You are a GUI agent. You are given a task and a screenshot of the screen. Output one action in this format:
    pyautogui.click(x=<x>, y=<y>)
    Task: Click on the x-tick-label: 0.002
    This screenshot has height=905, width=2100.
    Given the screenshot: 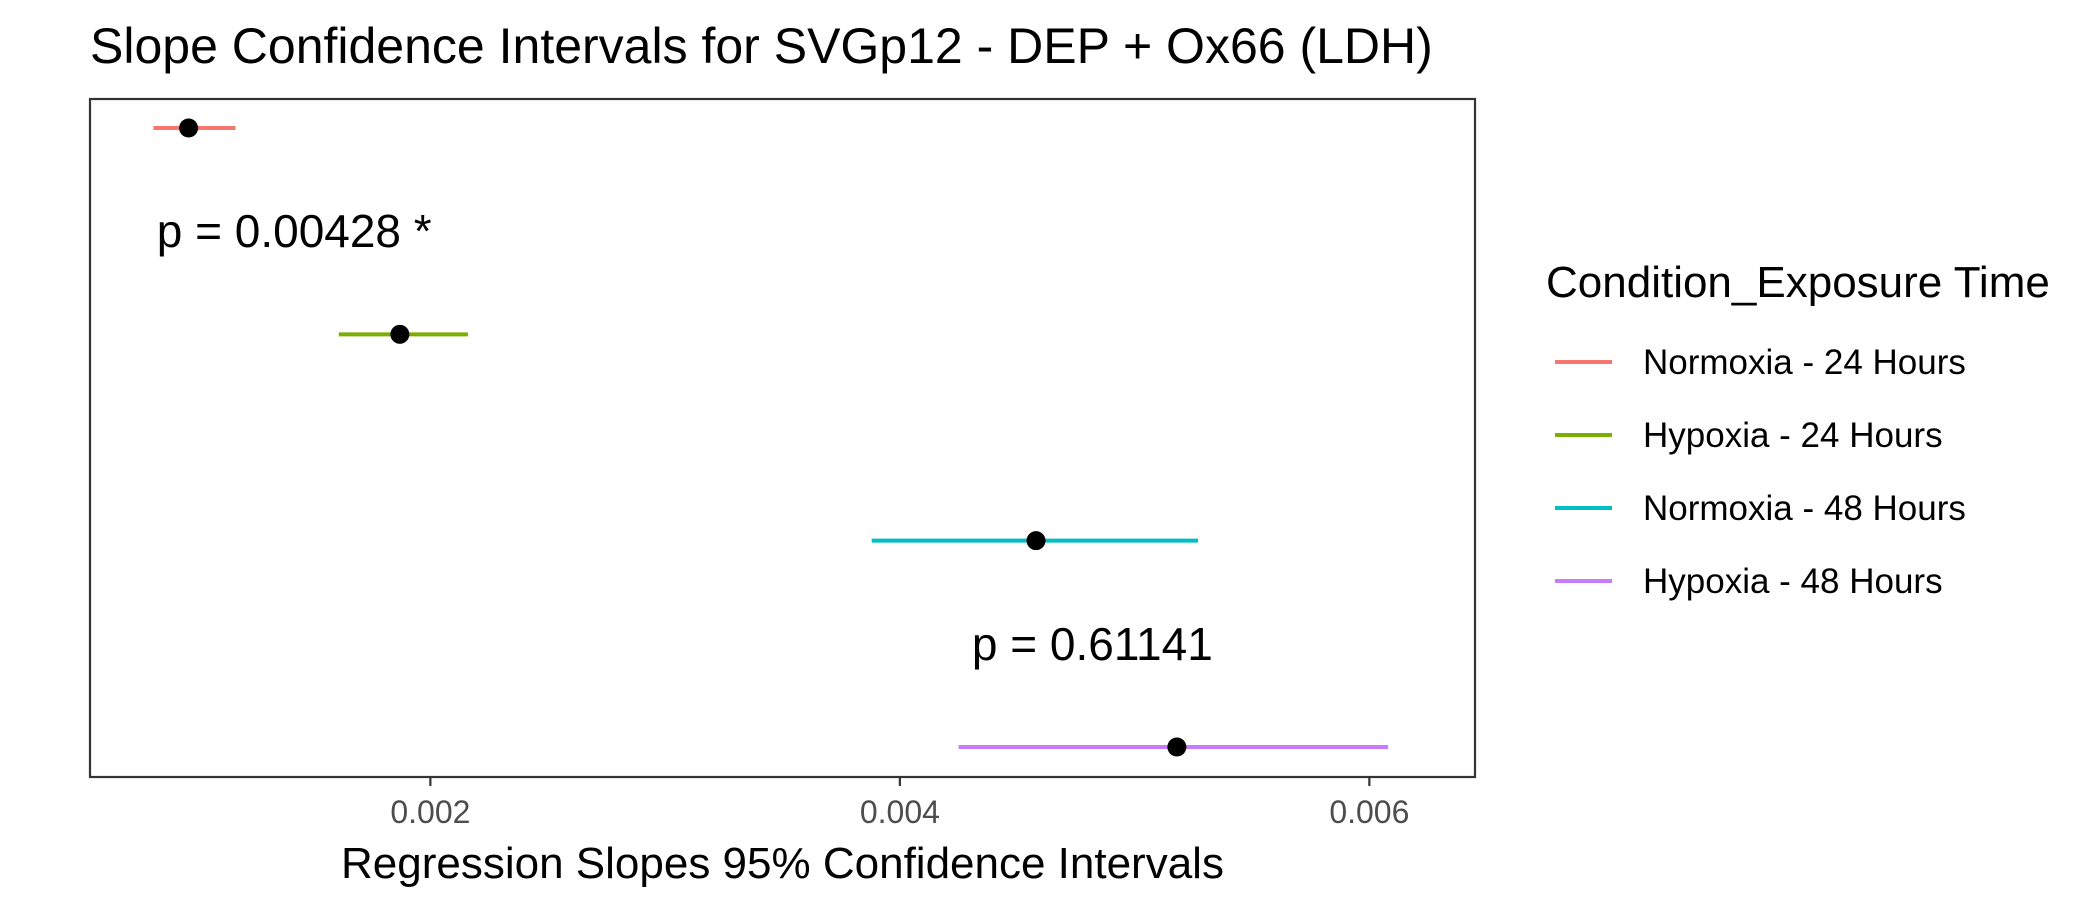 What is the action you would take?
    pyautogui.click(x=430, y=812)
    